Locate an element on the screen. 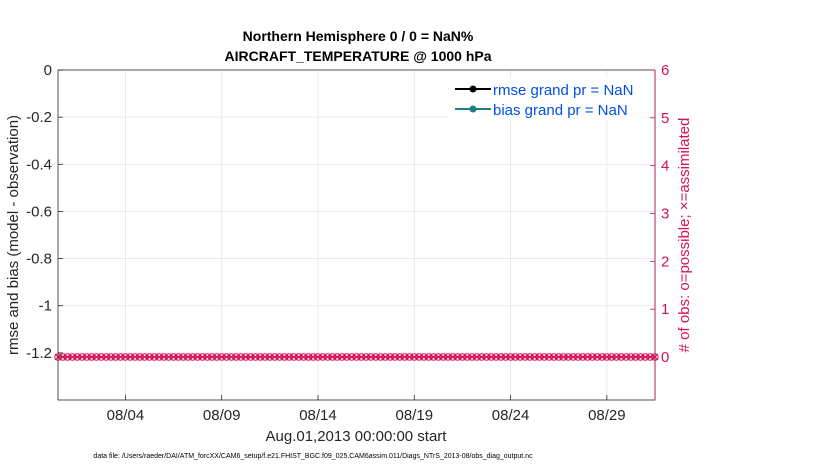 The height and width of the screenshot is (470, 830). y2-tick-label: 5 is located at coordinates (665, 118).